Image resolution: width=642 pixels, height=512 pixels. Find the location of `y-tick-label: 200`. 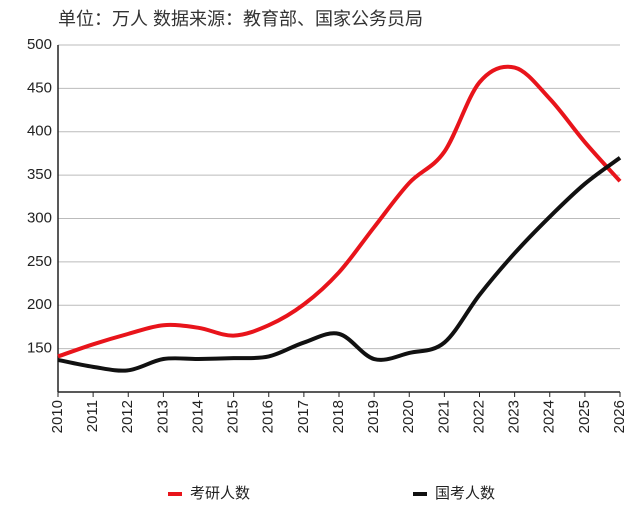

y-tick-label: 200 is located at coordinates (39, 304).